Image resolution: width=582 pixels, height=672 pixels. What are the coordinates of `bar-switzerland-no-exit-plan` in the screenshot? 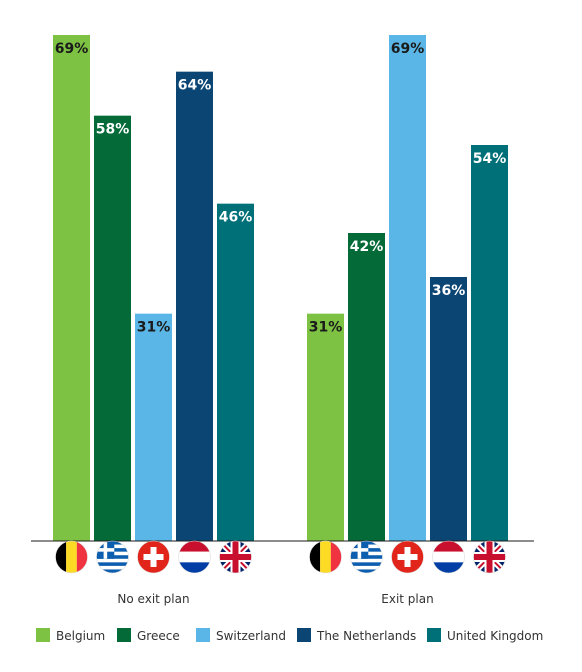 It's located at (153, 427).